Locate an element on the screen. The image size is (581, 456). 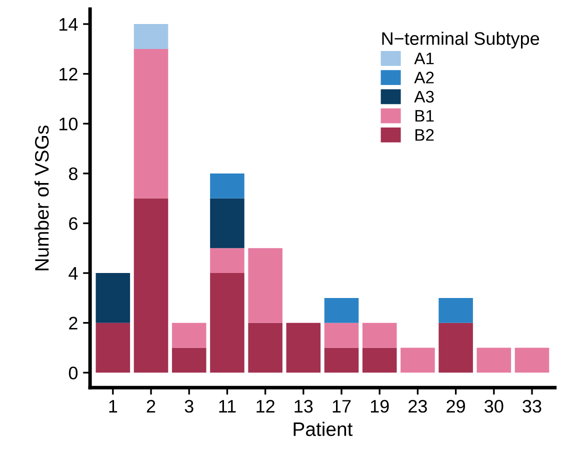
x-tick-label: 13 is located at coordinates (303, 406).